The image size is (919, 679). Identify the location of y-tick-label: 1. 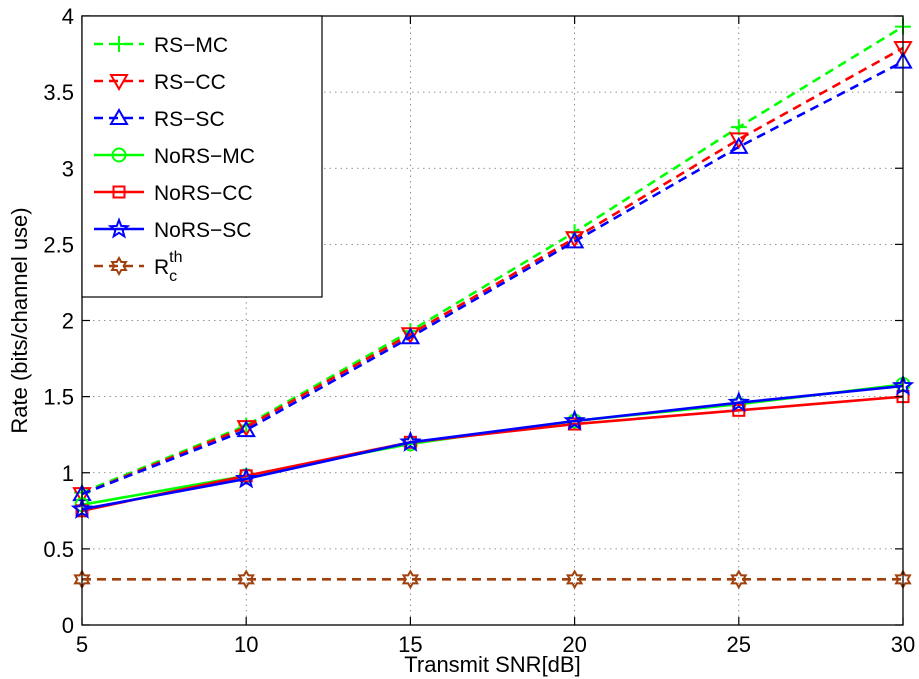
(68, 473).